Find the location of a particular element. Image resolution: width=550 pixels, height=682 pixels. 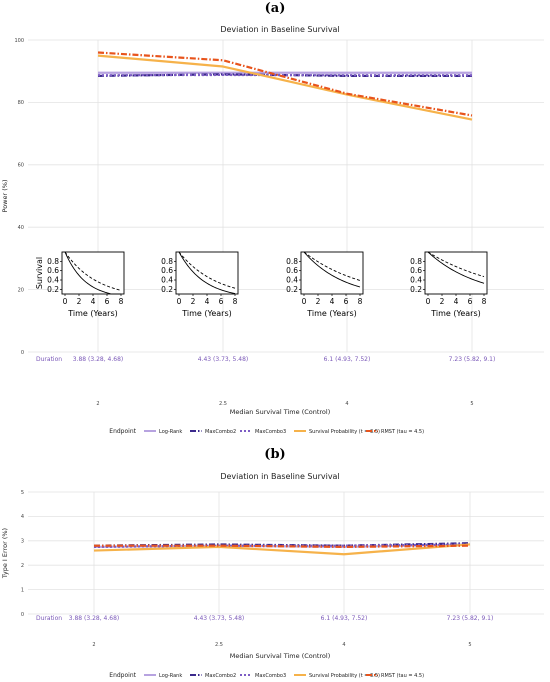

chart-title: Deviation in Baseline Survival is located at coordinates (279, 476).